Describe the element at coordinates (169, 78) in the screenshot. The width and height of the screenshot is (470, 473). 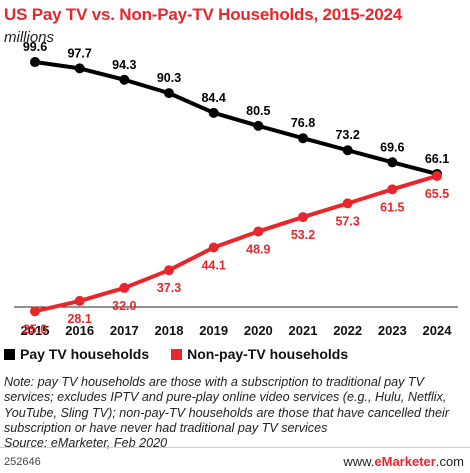
I see `data-label-pay-tv: 90.3` at that location.